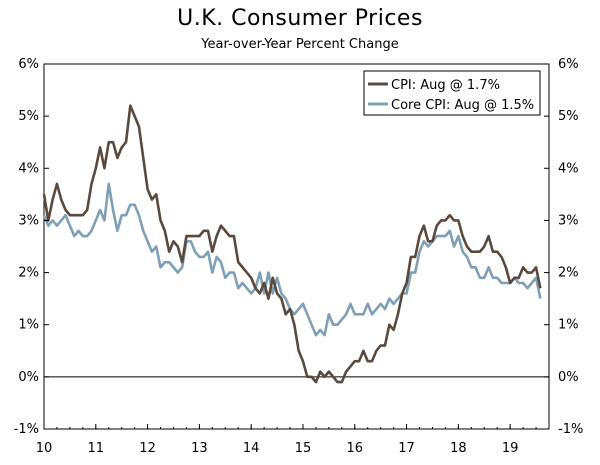 The image size is (600, 465). I want to click on y-tick-label-left: 6%, so click(28, 64).